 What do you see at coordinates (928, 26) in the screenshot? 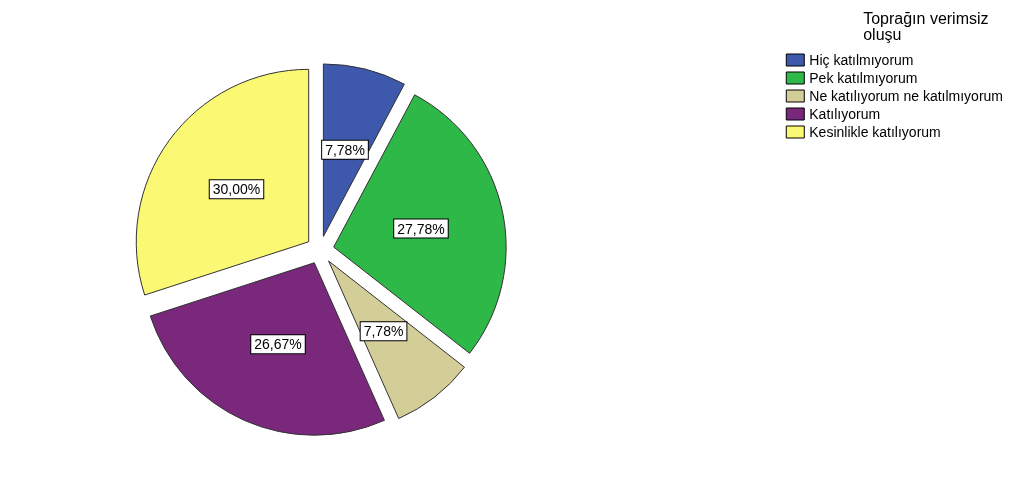
I see `legend-title: Toprağın verimsiz oluşu` at bounding box center [928, 26].